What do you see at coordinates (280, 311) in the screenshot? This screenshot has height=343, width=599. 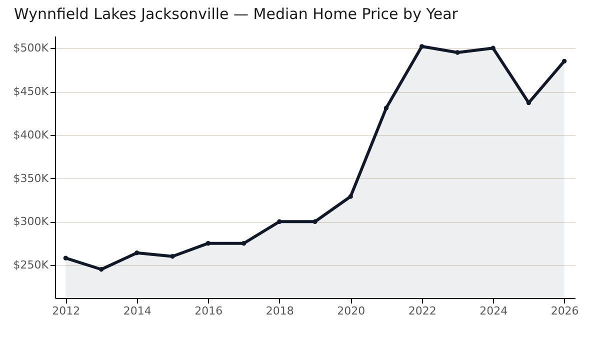 I see `x-tick-label: 2018` at bounding box center [280, 311].